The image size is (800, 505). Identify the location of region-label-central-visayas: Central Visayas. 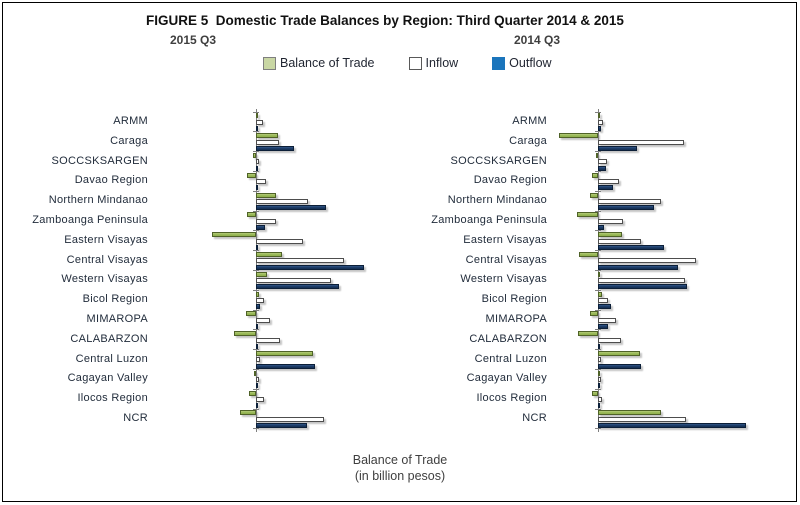
(107, 259).